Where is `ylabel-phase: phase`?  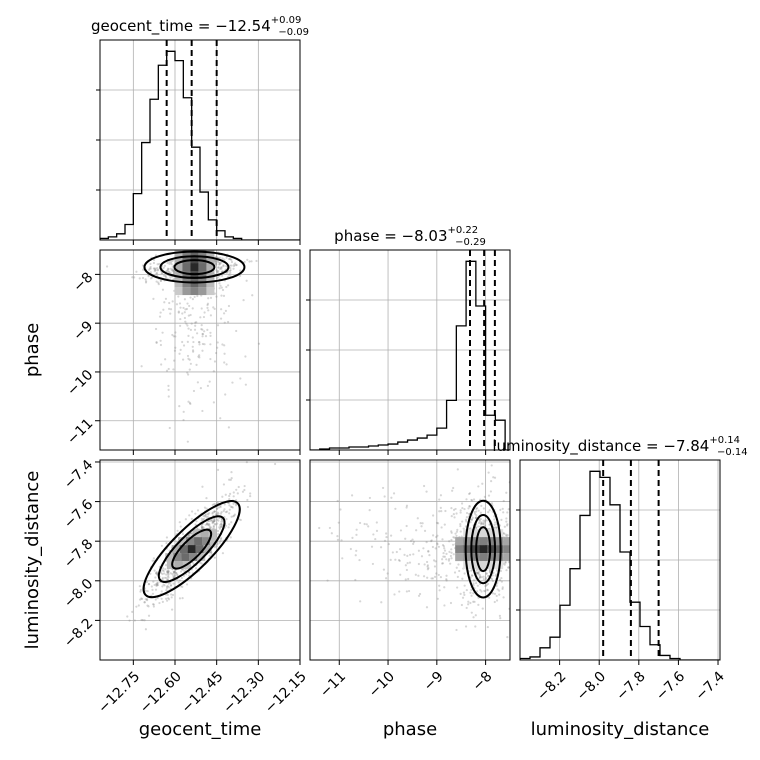 ylabel-phase: phase is located at coordinates (32, 350).